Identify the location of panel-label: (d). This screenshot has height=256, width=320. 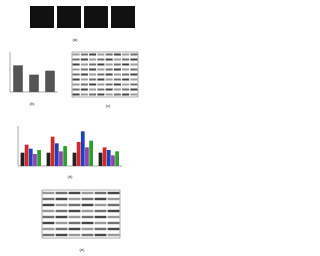
(71, 176).